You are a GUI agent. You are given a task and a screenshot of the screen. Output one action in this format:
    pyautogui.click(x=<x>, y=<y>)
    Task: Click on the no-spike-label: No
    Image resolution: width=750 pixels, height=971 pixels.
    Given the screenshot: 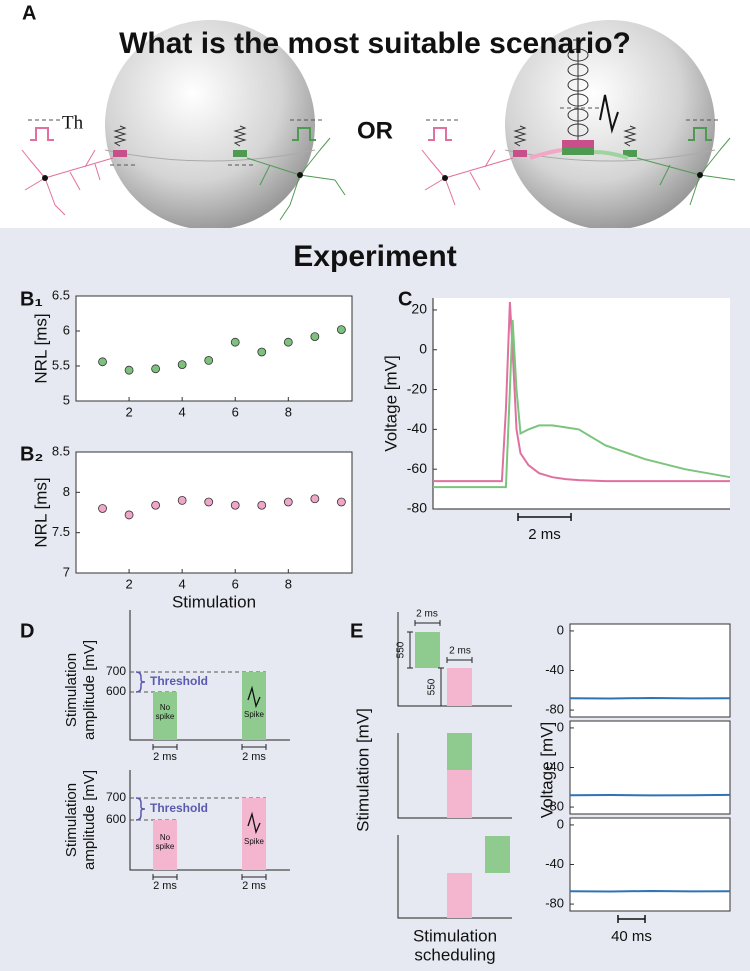 What is the action you would take?
    pyautogui.click(x=165, y=837)
    